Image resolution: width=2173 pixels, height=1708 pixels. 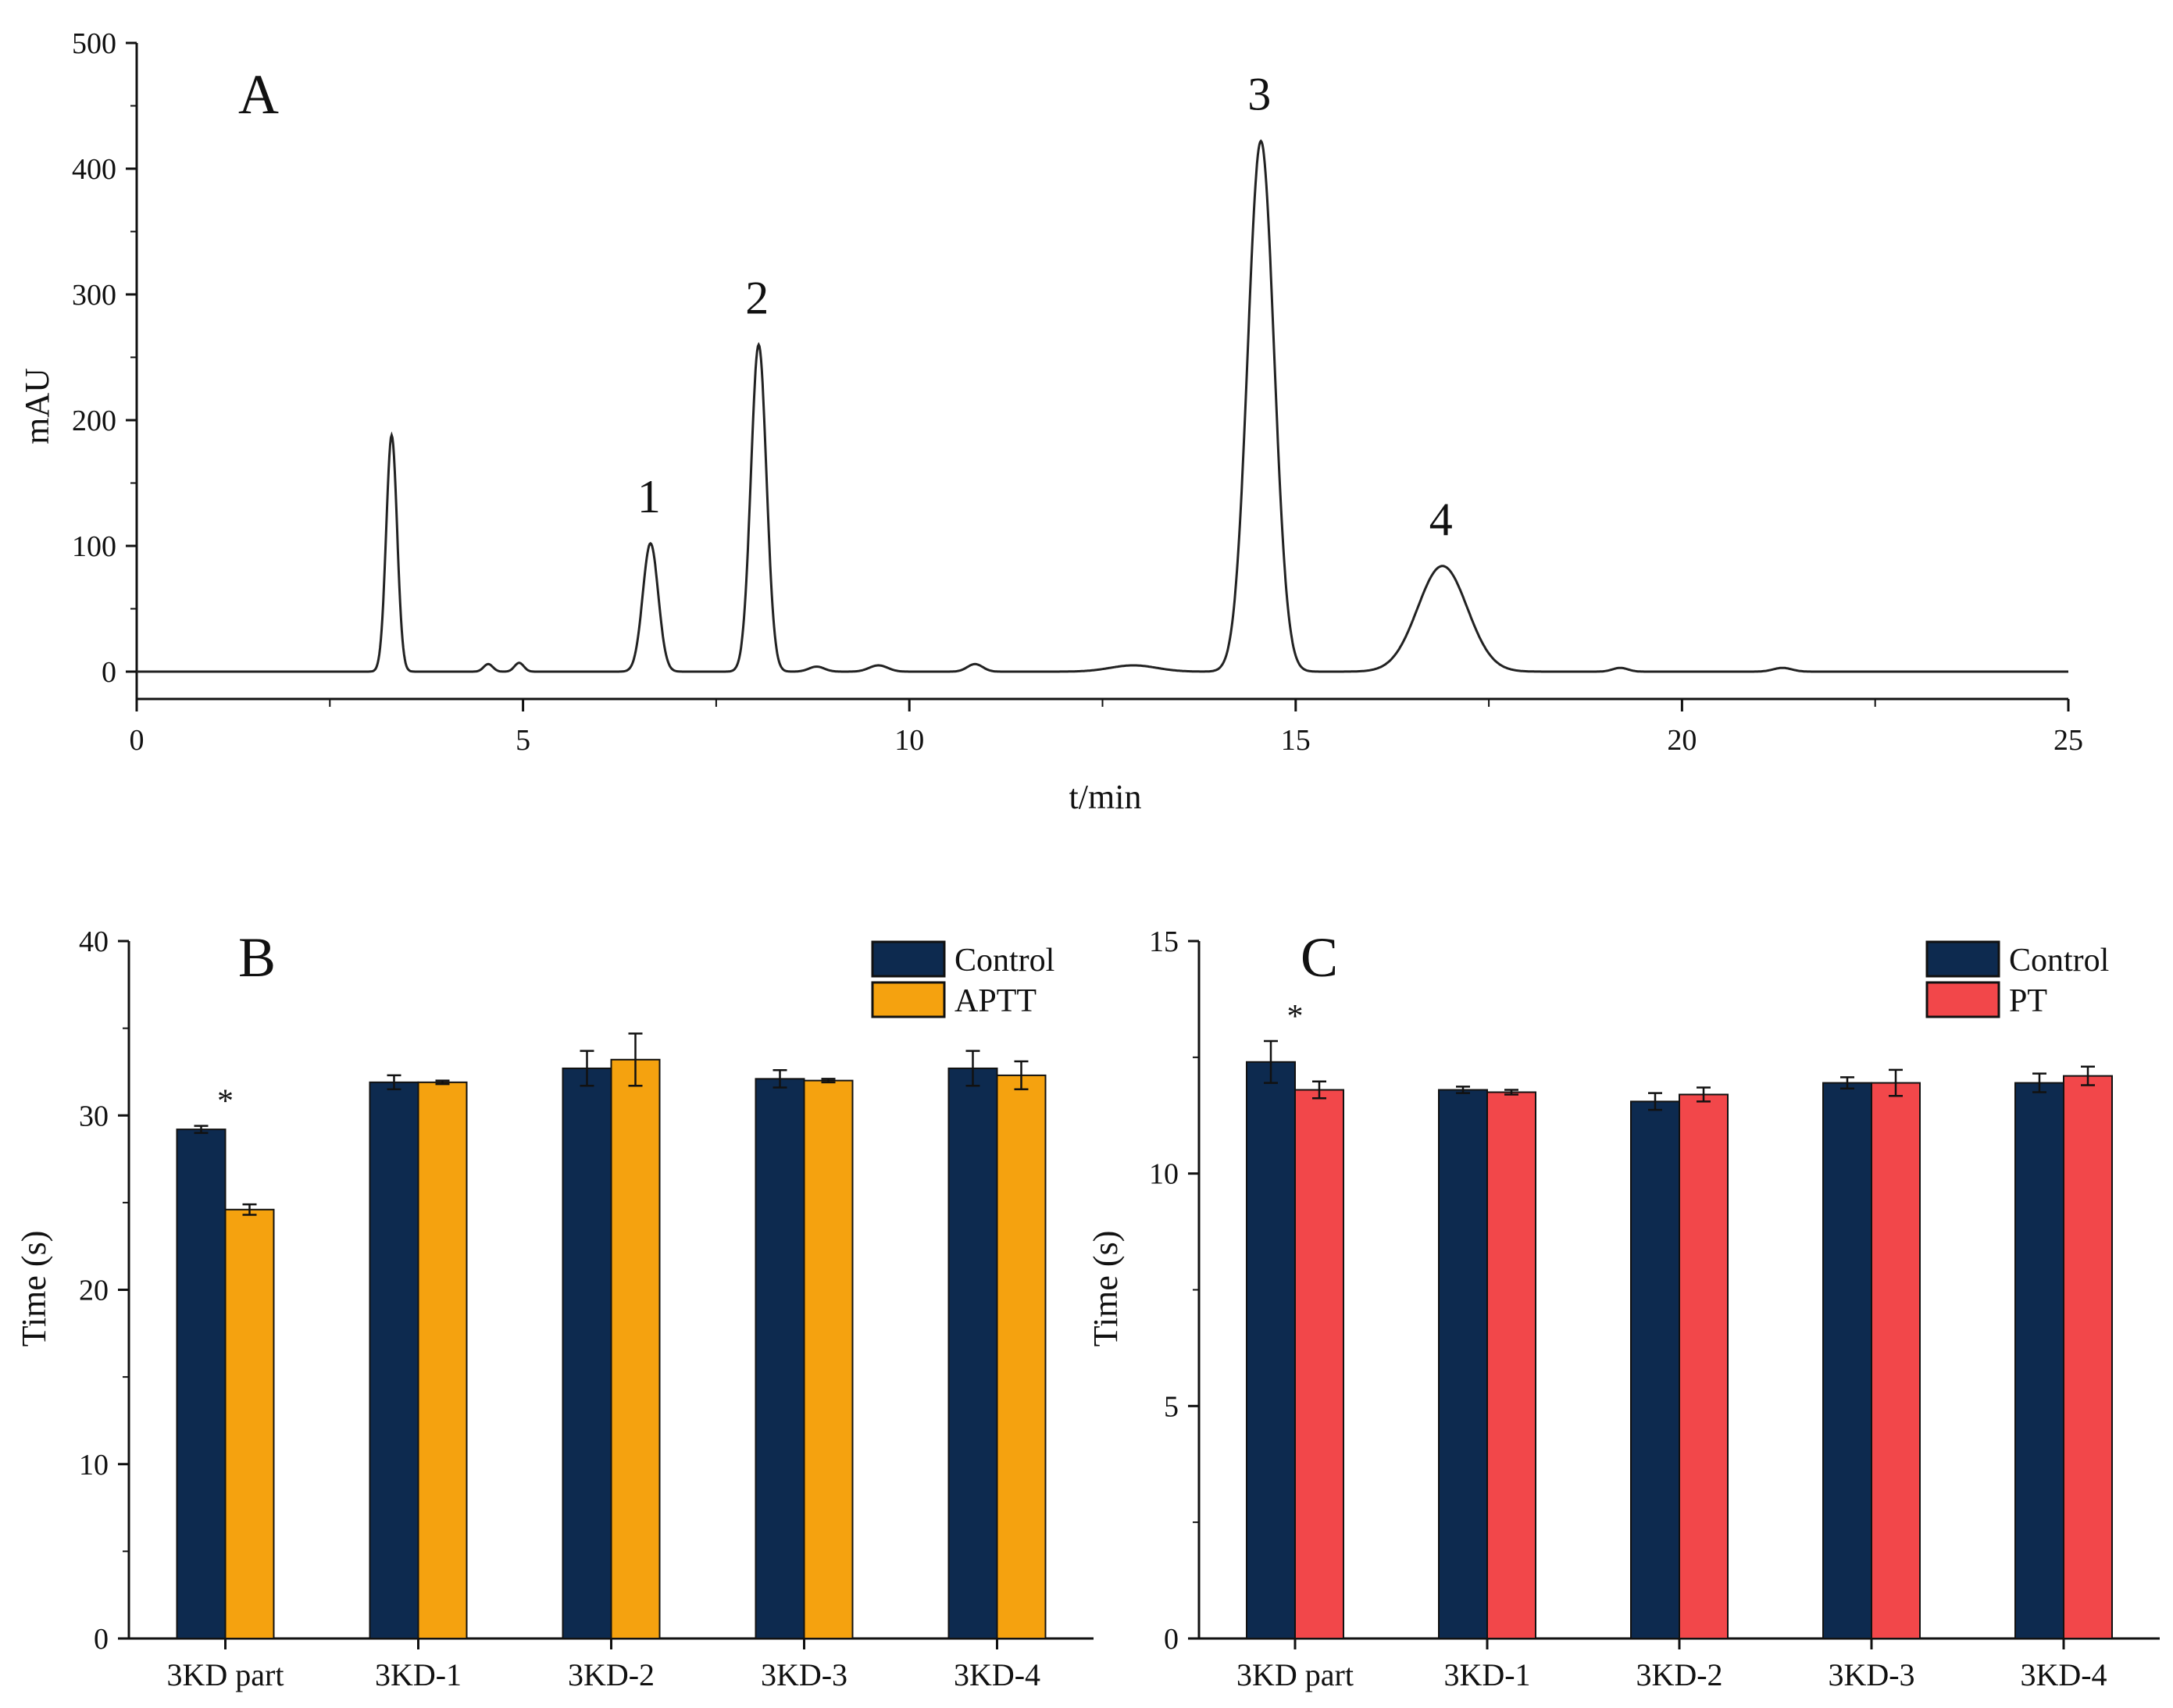 What do you see at coordinates (94, 43) in the screenshot?
I see `y-tick-label: 500` at bounding box center [94, 43].